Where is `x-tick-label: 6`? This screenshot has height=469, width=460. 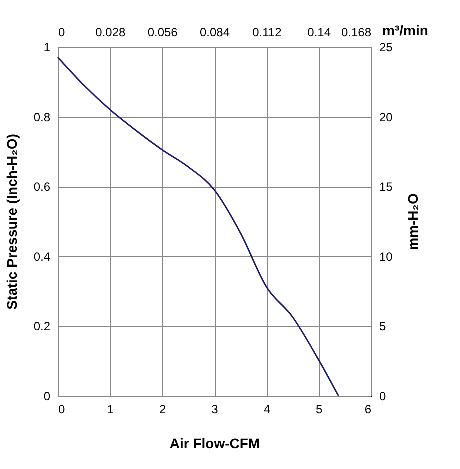
x-tick-label: 6 is located at coordinates (368, 409).